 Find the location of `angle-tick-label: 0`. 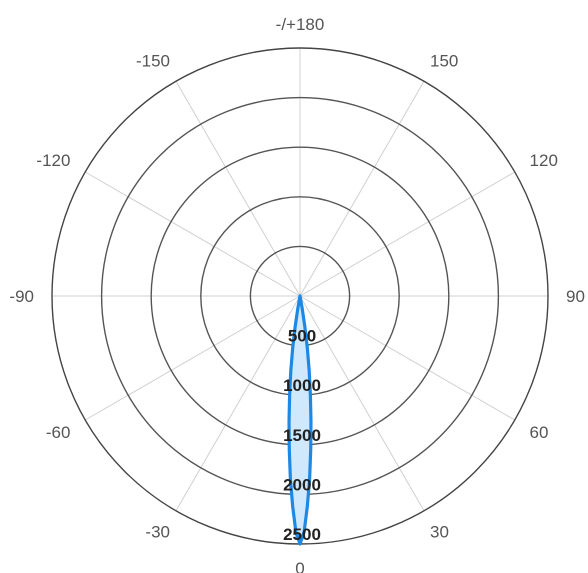

angle-tick-label: 0 is located at coordinates (299, 566).